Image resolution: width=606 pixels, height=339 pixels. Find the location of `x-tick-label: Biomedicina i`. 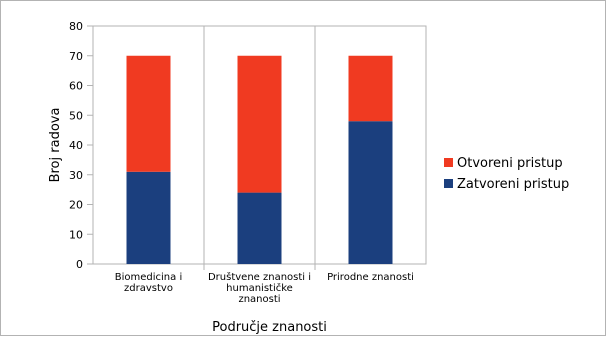

x-tick-label: Biomedicina i is located at coordinates (148, 277).